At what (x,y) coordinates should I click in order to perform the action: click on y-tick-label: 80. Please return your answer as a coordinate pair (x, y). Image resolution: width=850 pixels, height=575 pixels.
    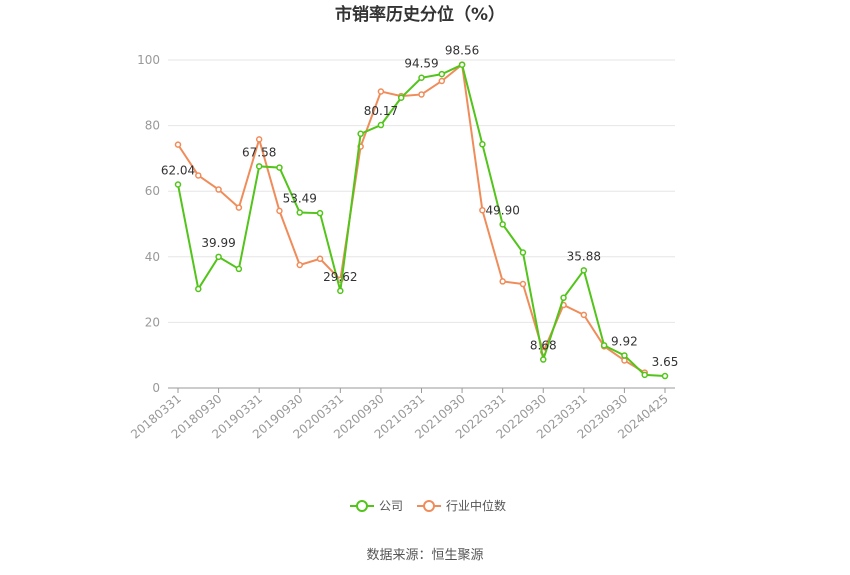
    Looking at the image, I should click on (152, 126).